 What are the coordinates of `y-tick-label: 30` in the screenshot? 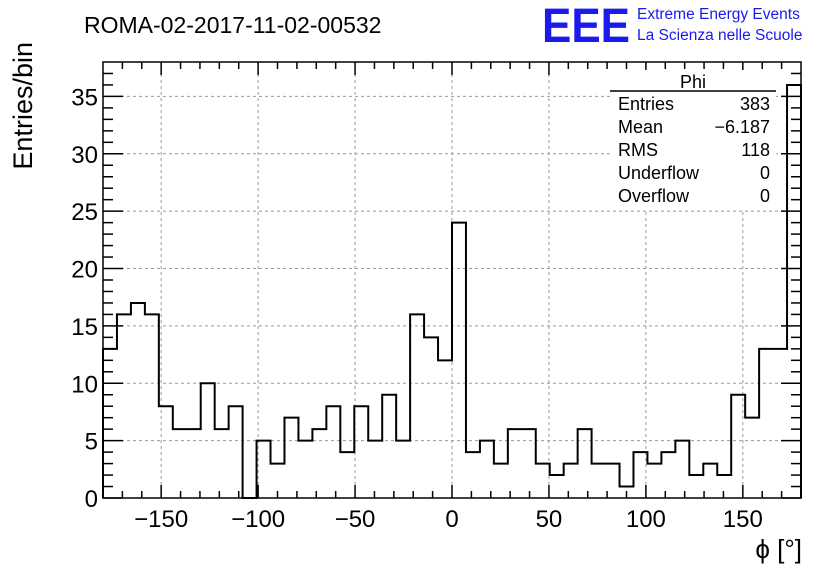 It's located at (84, 155).